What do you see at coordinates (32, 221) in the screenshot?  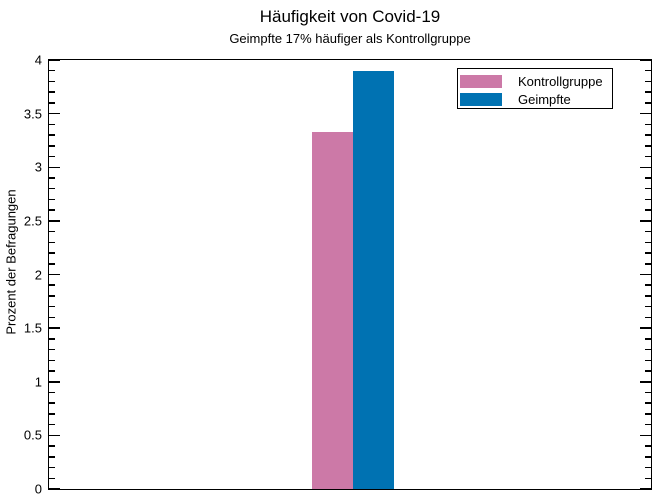 I see `y-tick-label: 2.5` at bounding box center [32, 221].